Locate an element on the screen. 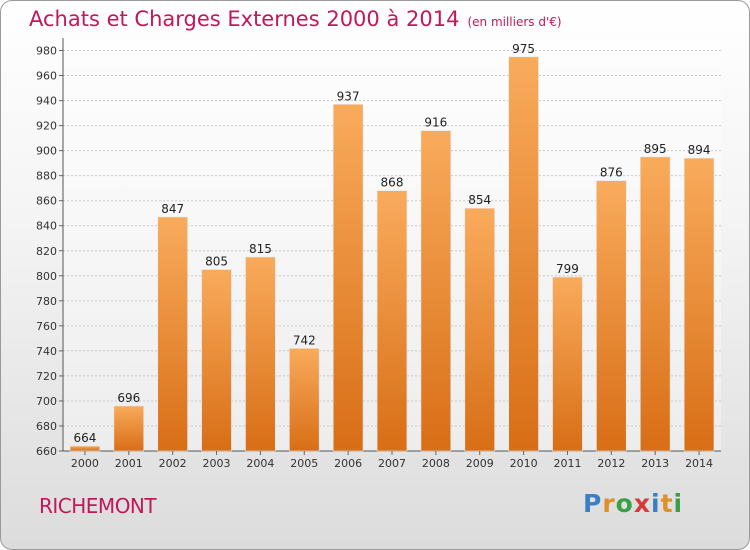 Image resolution: width=750 pixels, height=550 pixels. x-tick-label: 2010 is located at coordinates (524, 463).